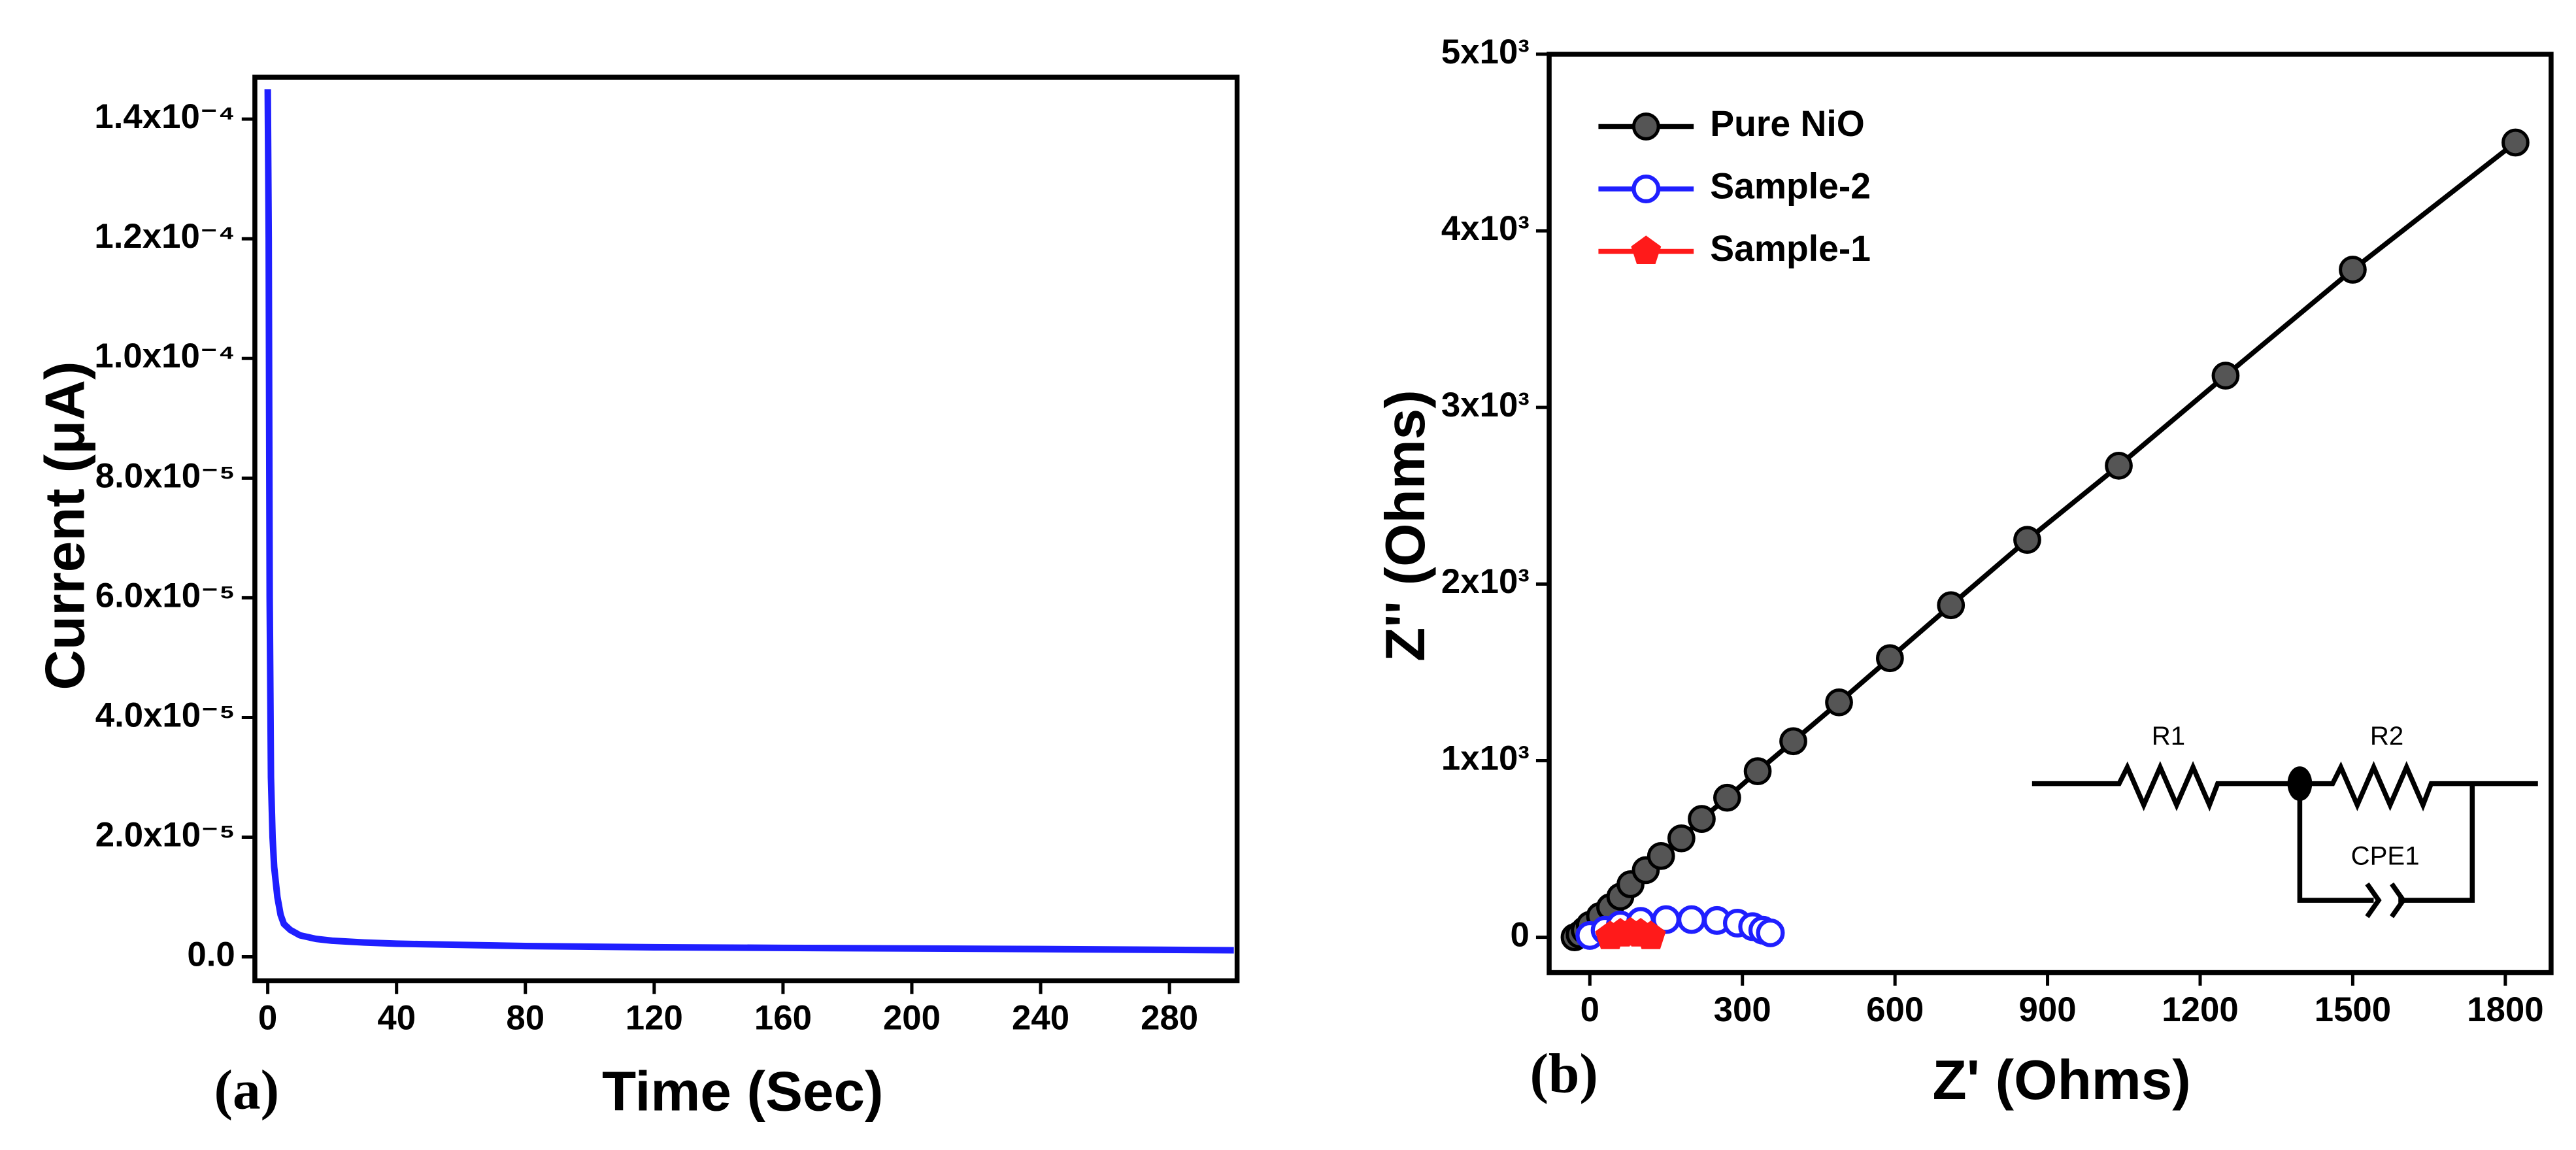 The image size is (2576, 1150). I want to click on y-tick-label: 1x10³, so click(1486, 758).